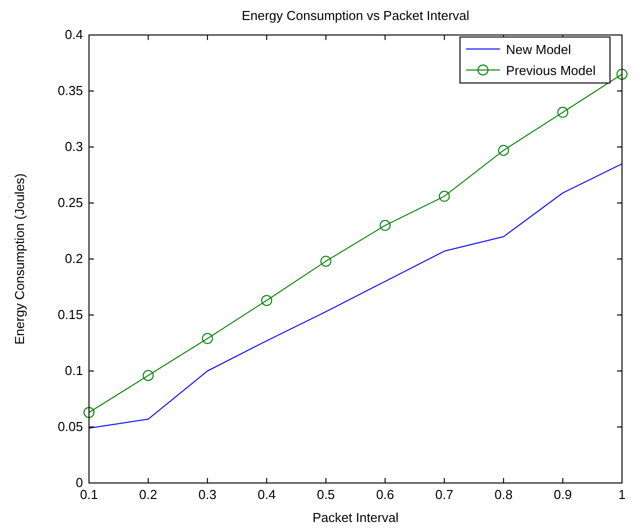 The image size is (644, 532). I want to click on x-tick-label: 0.8, so click(503, 494).